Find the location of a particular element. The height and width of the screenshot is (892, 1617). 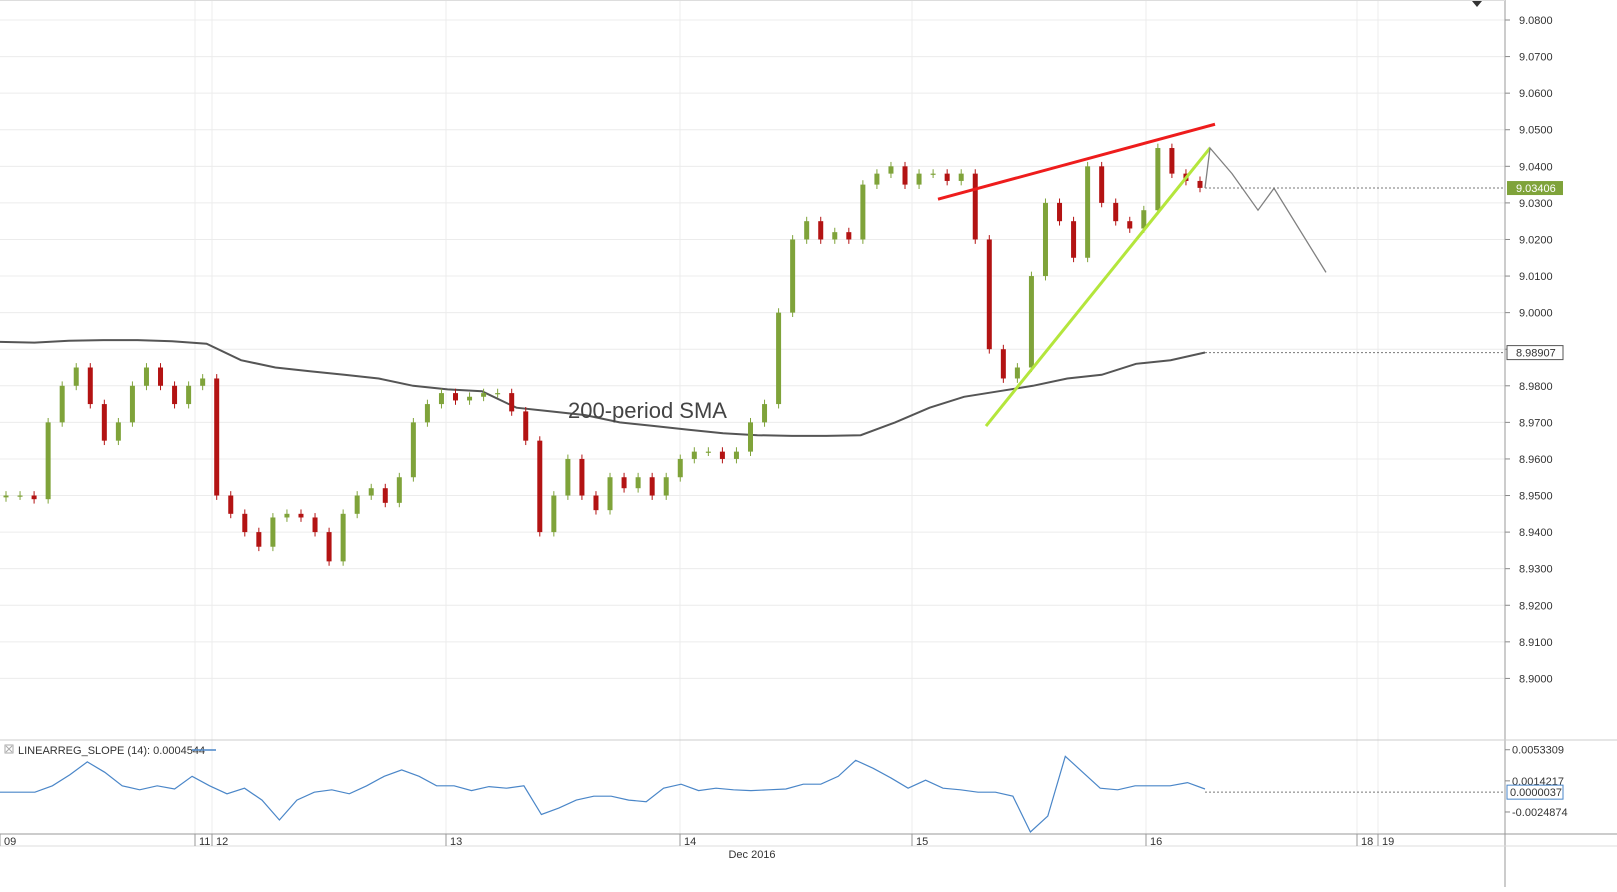

sma-200-line is located at coordinates (603, 388).